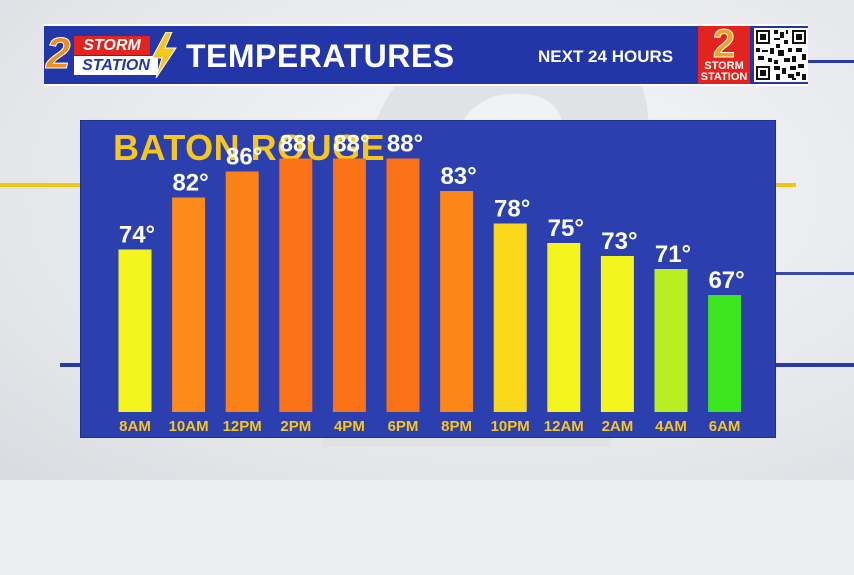 Image resolution: width=854 pixels, height=575 pixels. Describe the element at coordinates (724, 44) in the screenshot. I see `badge-number: 2` at that location.